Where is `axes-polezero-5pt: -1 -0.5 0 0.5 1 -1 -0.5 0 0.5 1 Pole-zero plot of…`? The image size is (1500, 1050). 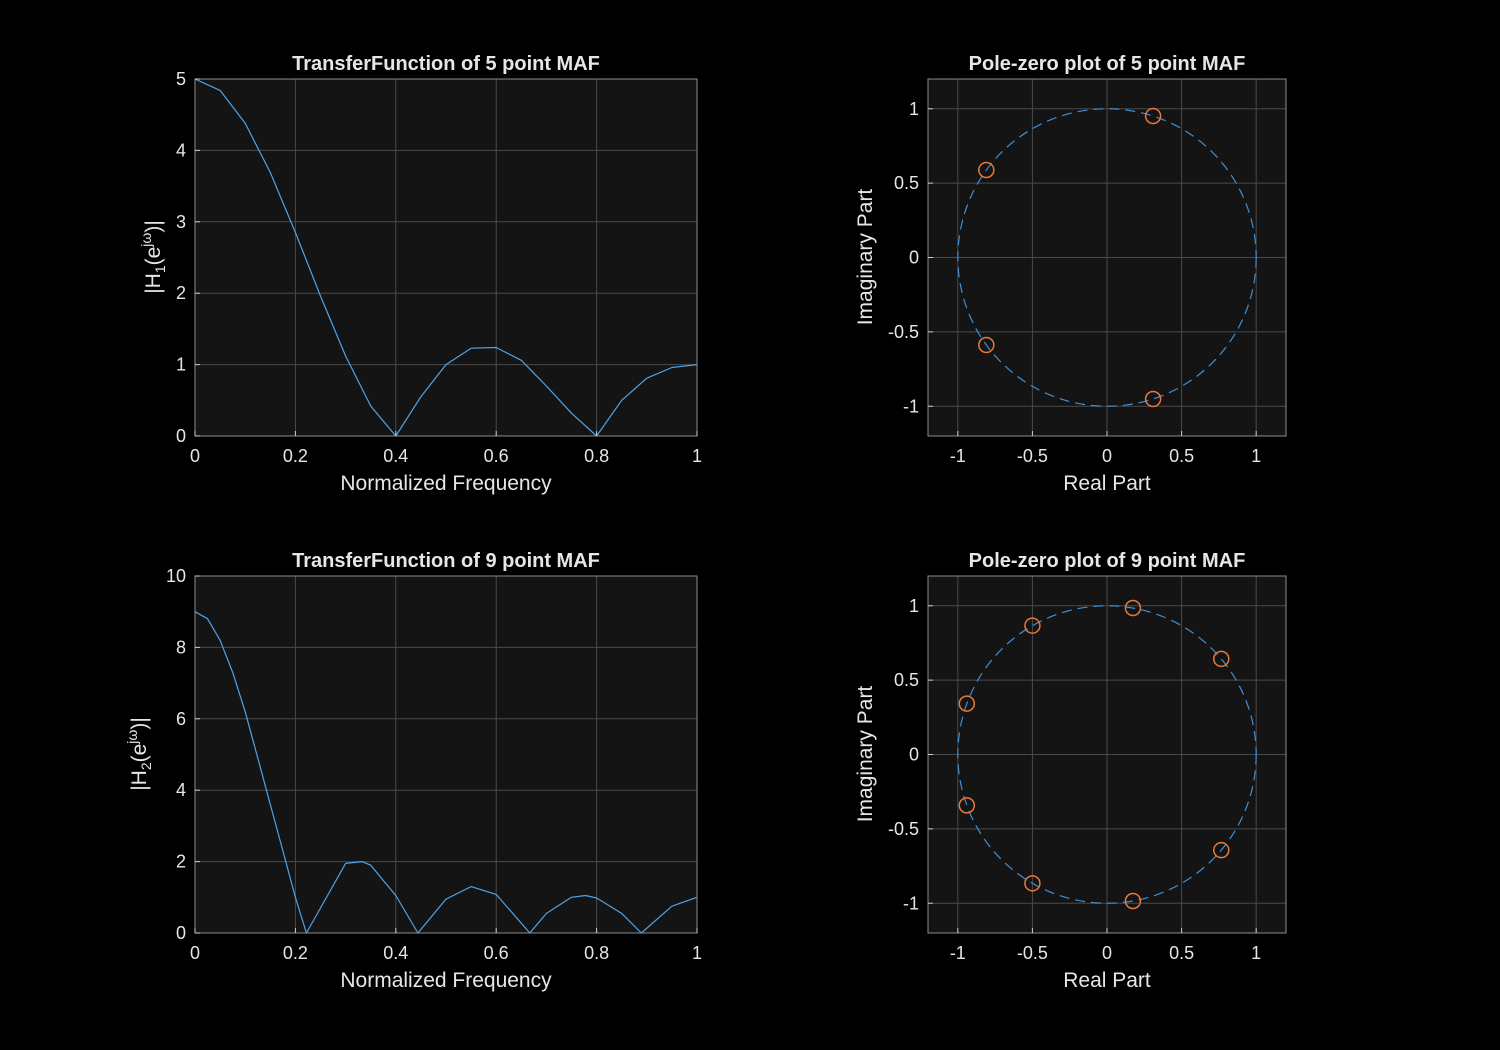 axes-polezero-5pt: -1 -0.5 0 0.5 1 -1 -0.5 0 0.5 1 Pole-zero plot of… is located at coordinates (1070, 274).